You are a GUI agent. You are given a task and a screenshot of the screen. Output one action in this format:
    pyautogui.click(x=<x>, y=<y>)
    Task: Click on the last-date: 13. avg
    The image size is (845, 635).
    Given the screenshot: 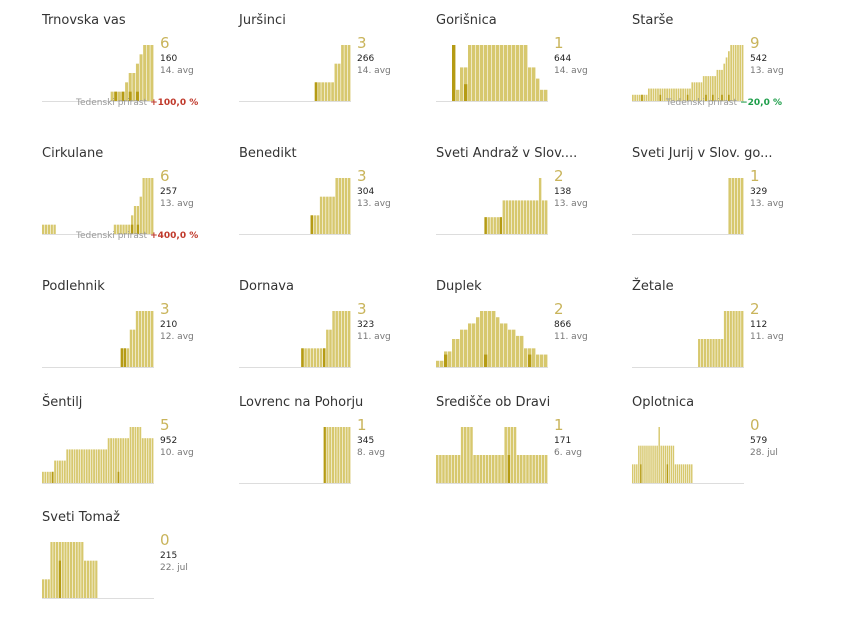 What is the action you would take?
    pyautogui.click(x=374, y=204)
    